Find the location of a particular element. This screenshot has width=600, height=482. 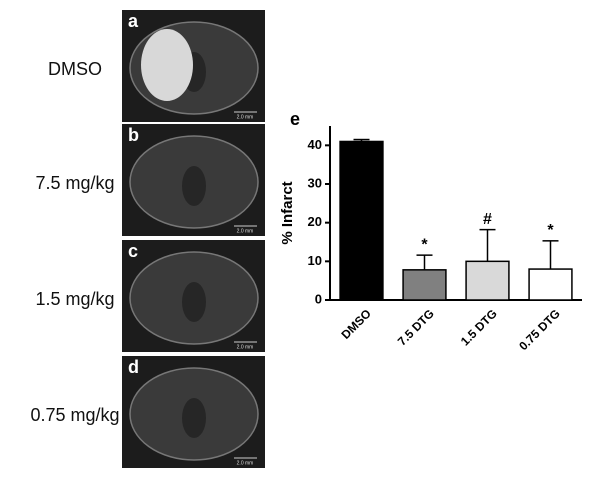

panel-letter: c is located at coordinates (133, 251).